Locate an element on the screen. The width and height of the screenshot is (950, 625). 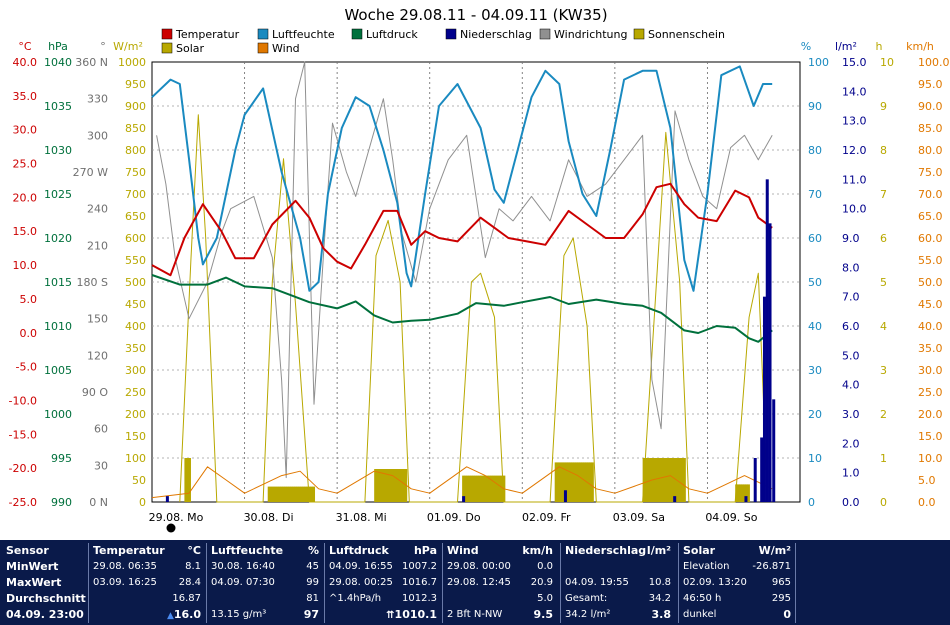
pressure-unit: hPa is located at coordinates (425, 550).